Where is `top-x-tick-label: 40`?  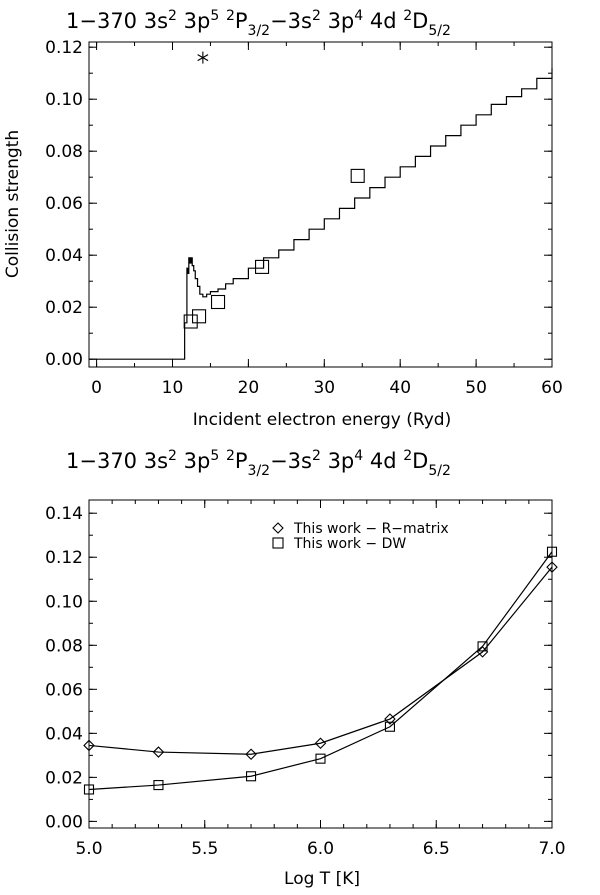 top-x-tick-label: 40 is located at coordinates (400, 388).